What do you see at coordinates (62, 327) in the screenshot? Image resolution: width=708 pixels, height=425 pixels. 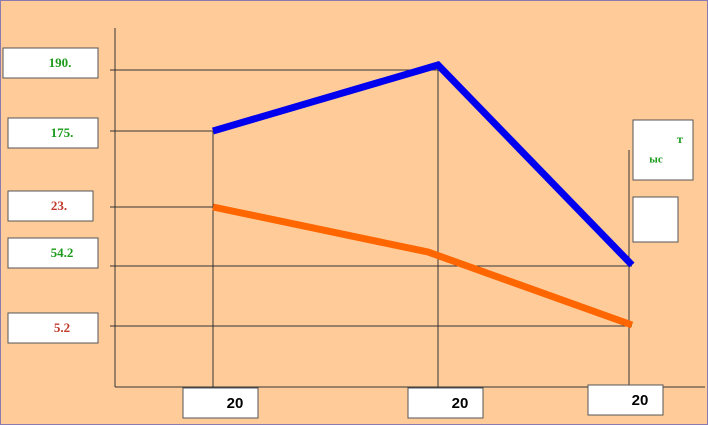 I see `value-label: 5.2` at bounding box center [62, 327].